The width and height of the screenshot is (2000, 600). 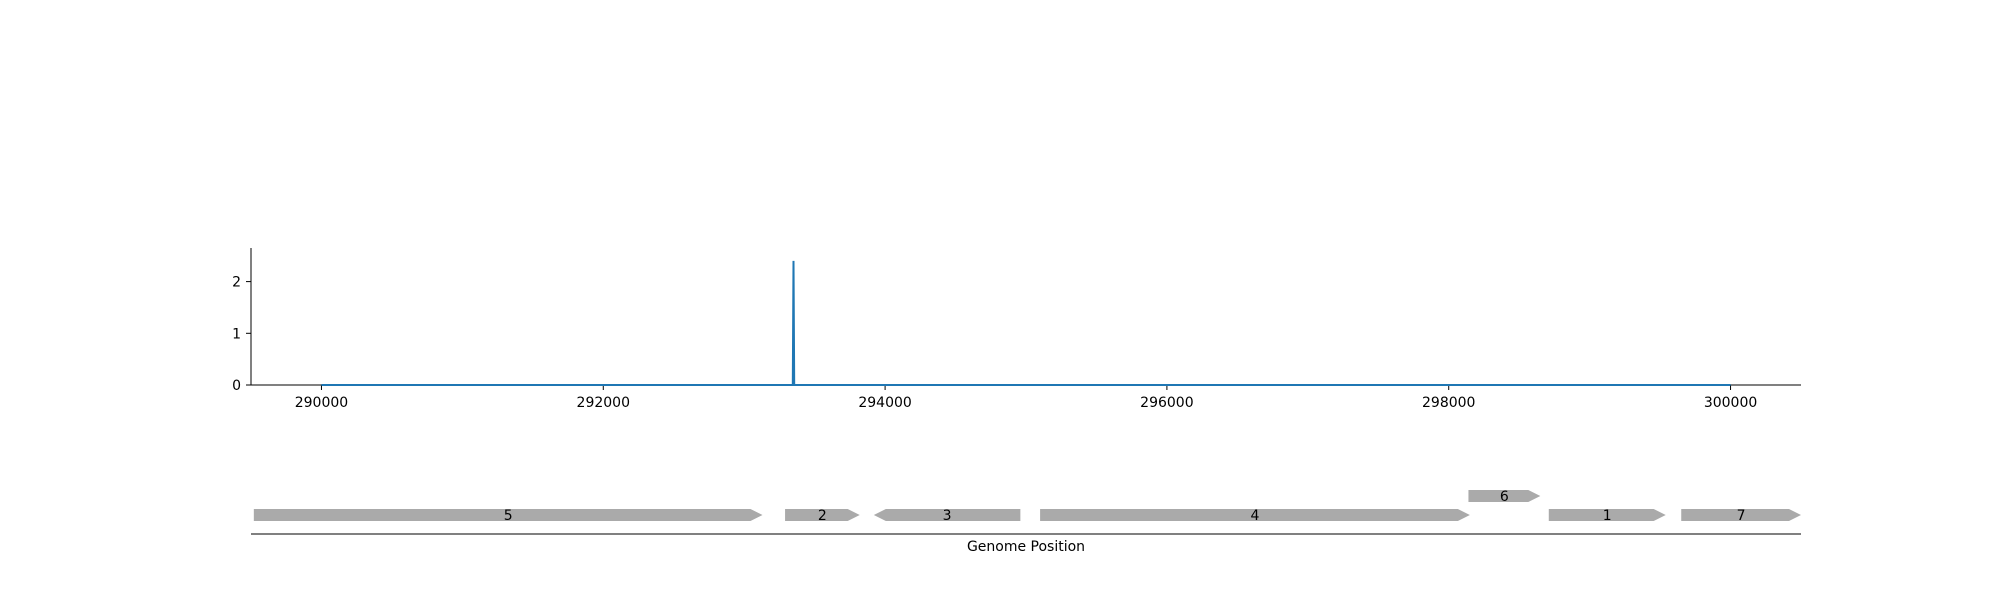 I want to click on x-tick-label: 294000, so click(x=884, y=403).